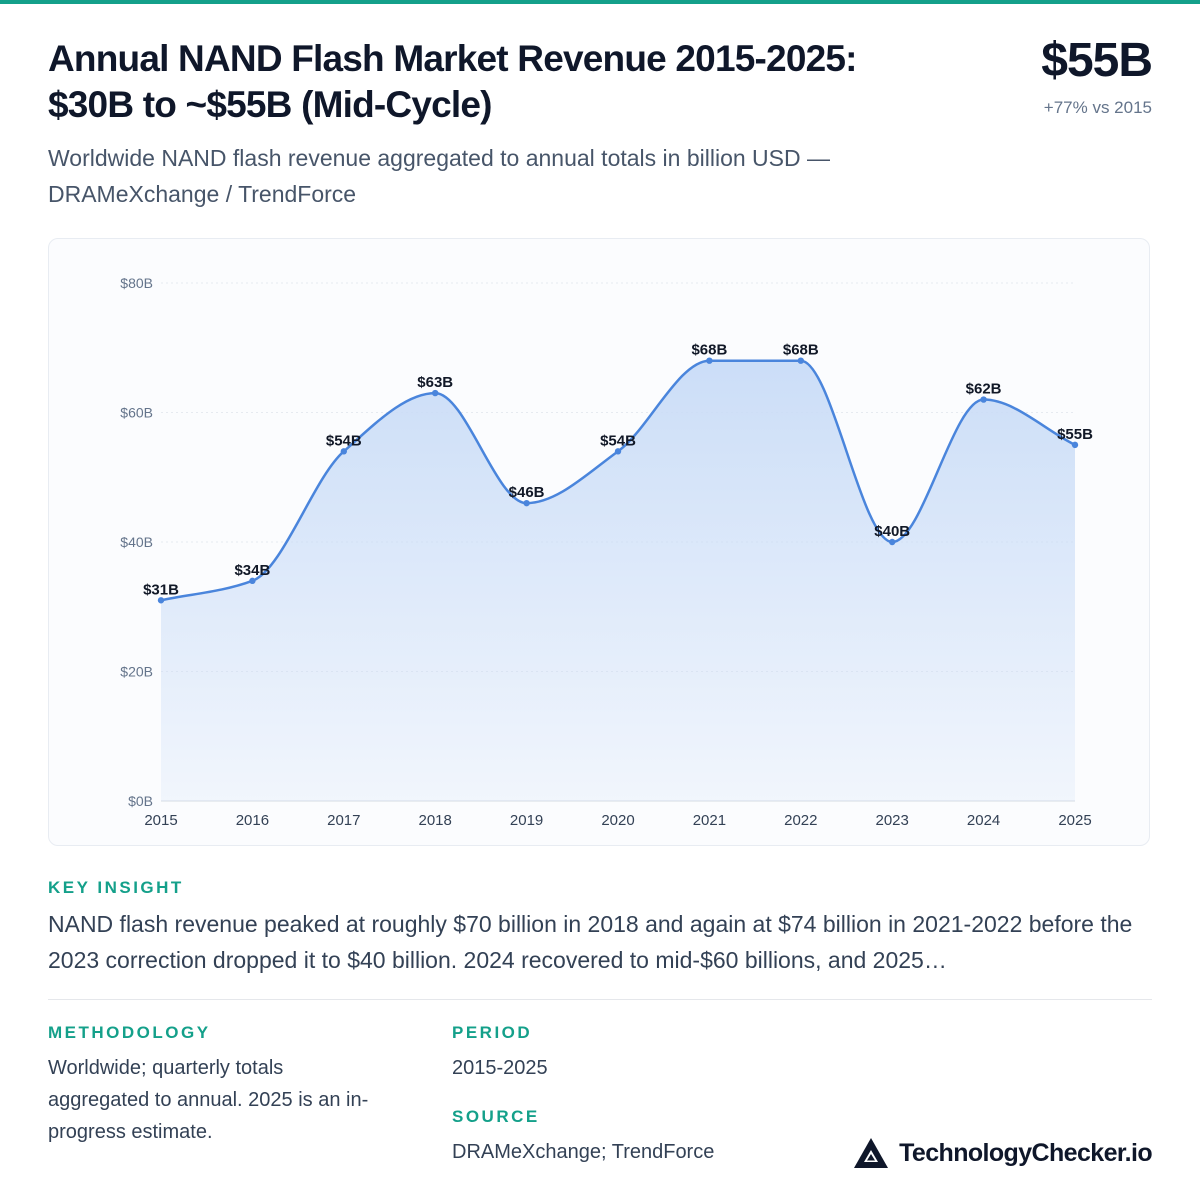 The height and width of the screenshot is (1200, 1200). I want to click on triangle-logo-icon, so click(871, 1153).